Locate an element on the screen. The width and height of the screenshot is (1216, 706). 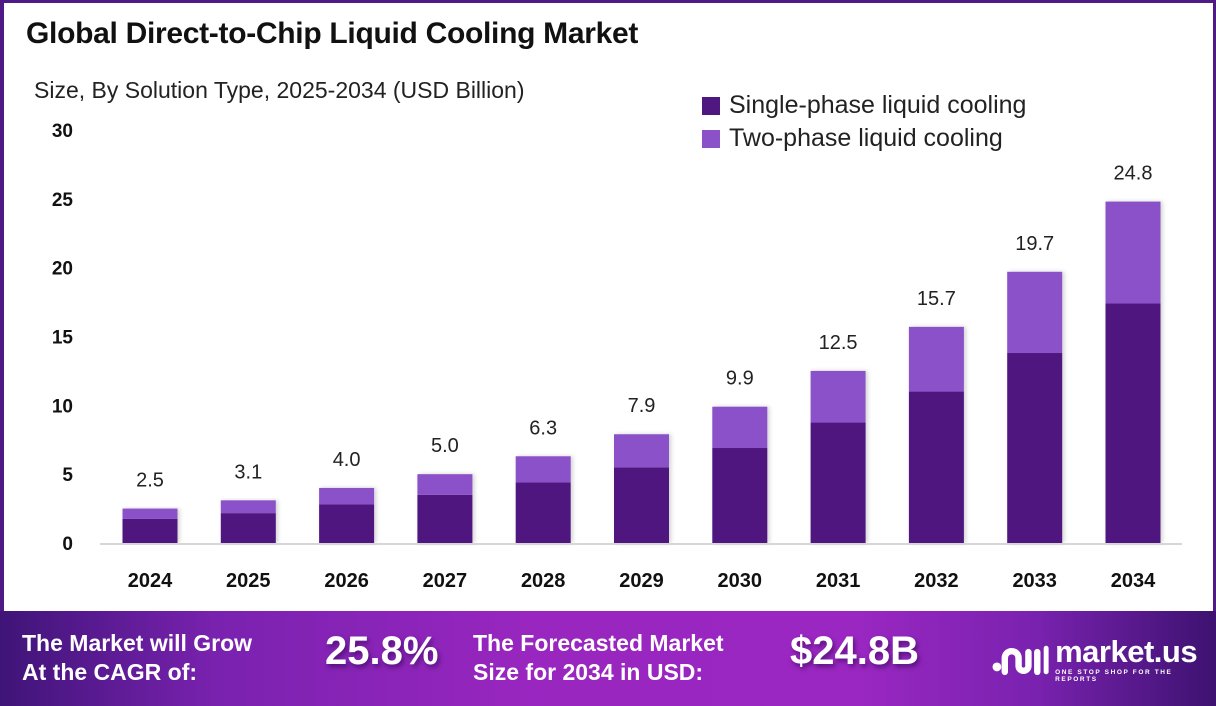
bar-stack-2026 is located at coordinates (347, 515).